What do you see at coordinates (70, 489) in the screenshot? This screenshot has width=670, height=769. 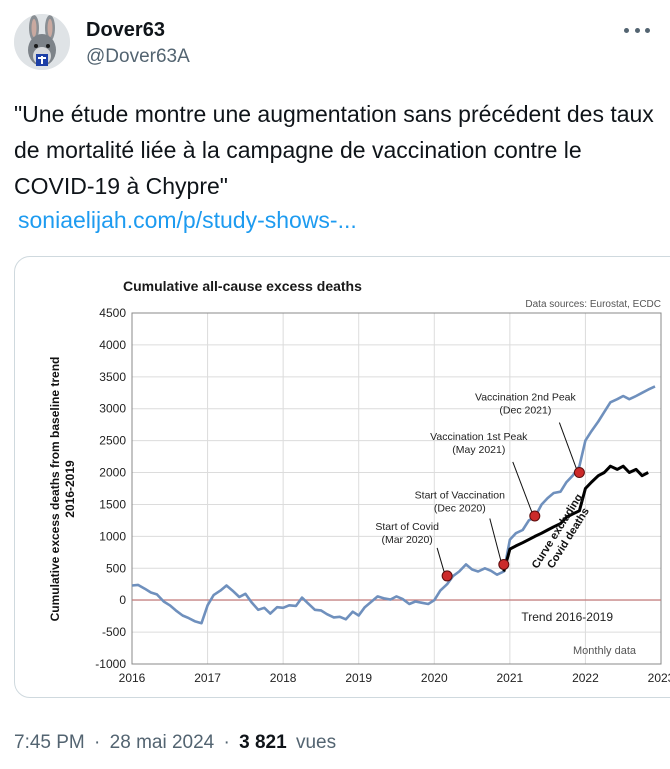 I see `y-axis-title-line2: 2016-2019` at bounding box center [70, 489].